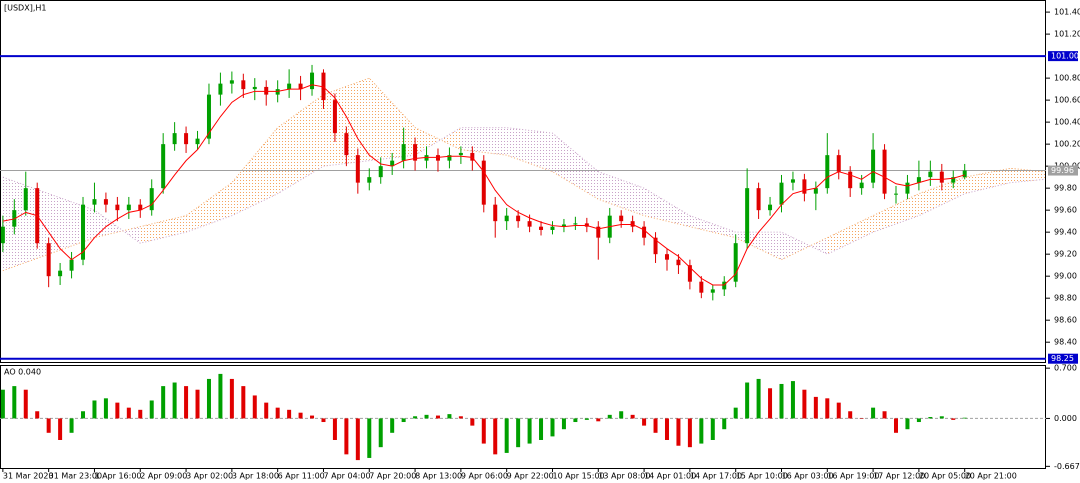 This screenshot has height=483, width=1080. What do you see at coordinates (945, 476) in the screenshot?
I see `x-tick-label: 20 Apr 05:00` at bounding box center [945, 476].